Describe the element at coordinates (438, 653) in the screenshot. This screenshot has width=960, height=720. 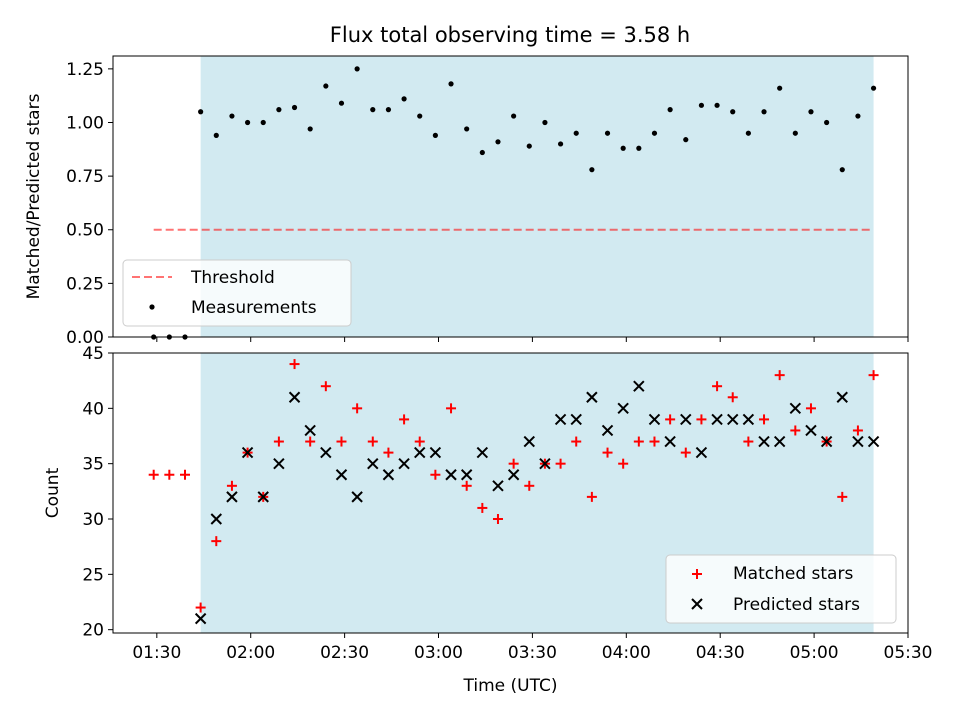
I see `x-tick-label: 03:00` at that location.